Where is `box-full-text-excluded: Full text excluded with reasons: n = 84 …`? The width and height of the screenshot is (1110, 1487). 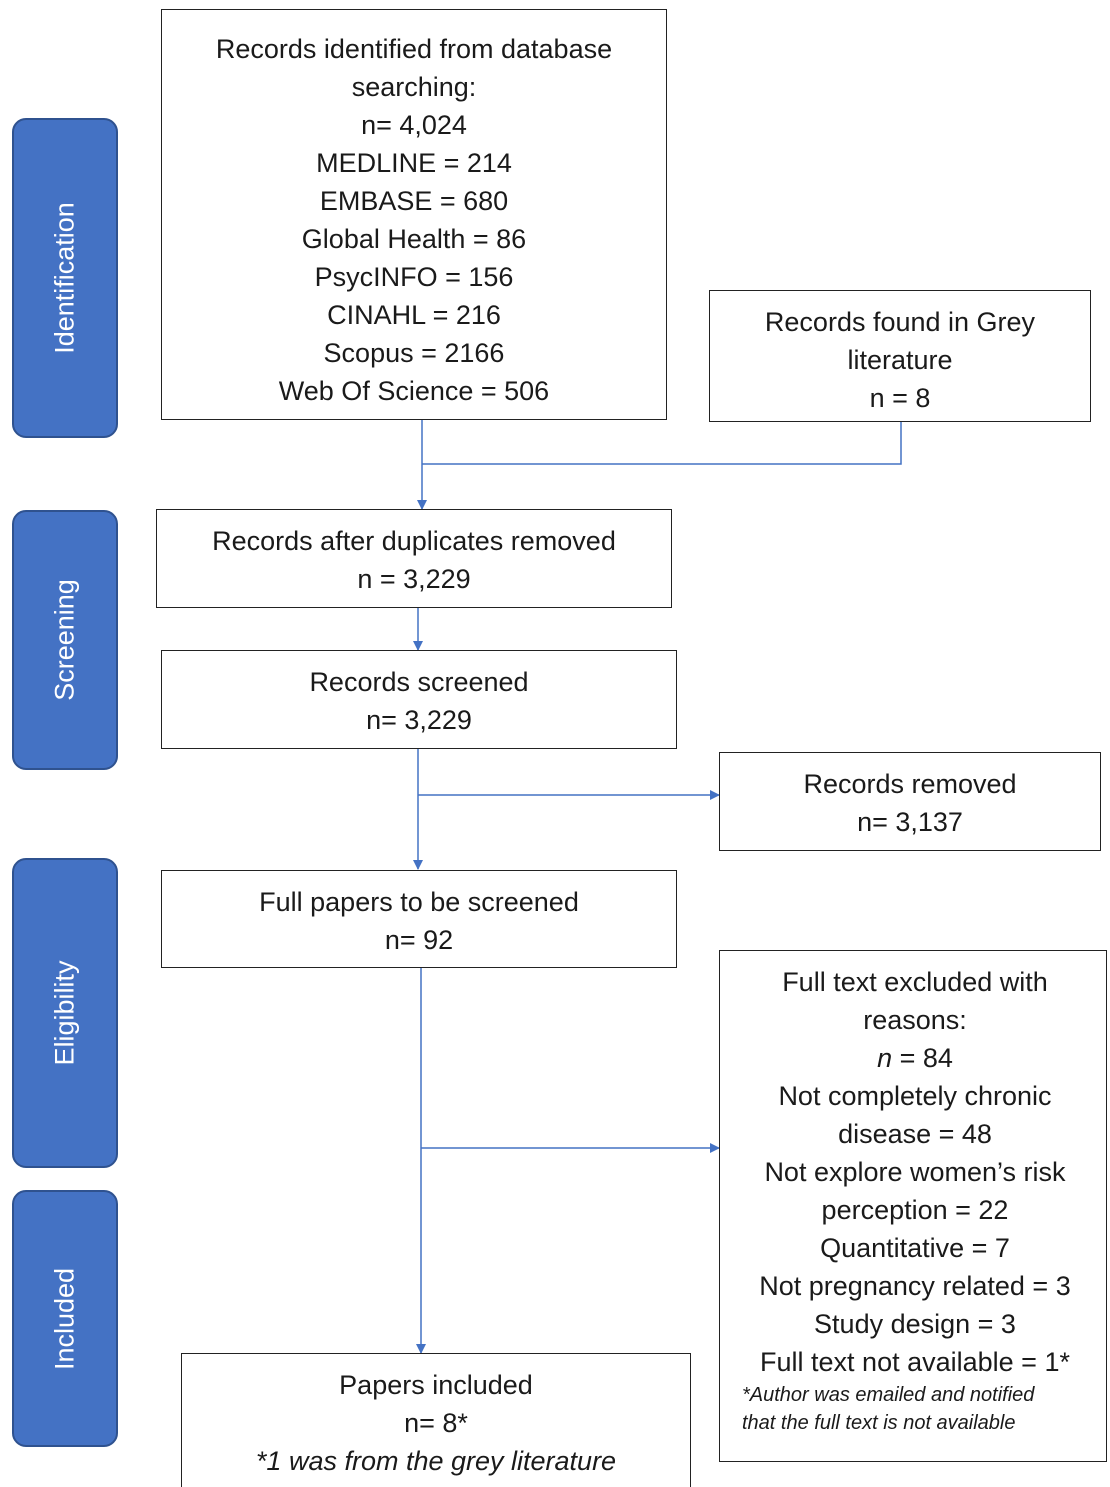 box-full-text-excluded: Full text excluded with reasons: n = 84 … is located at coordinates (913, 1206).